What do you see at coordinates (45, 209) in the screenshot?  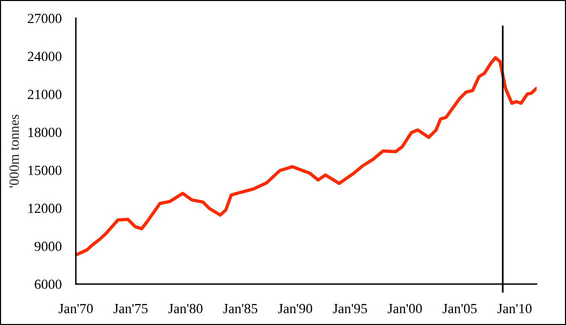 I see `y-tick-label: 12000` at bounding box center [45, 209].